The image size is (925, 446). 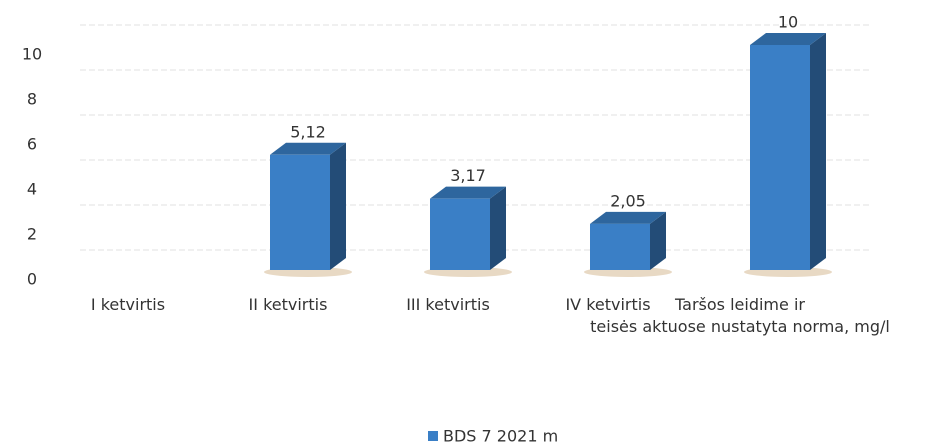 I want to click on value-label: 2,05, so click(x=628, y=200).